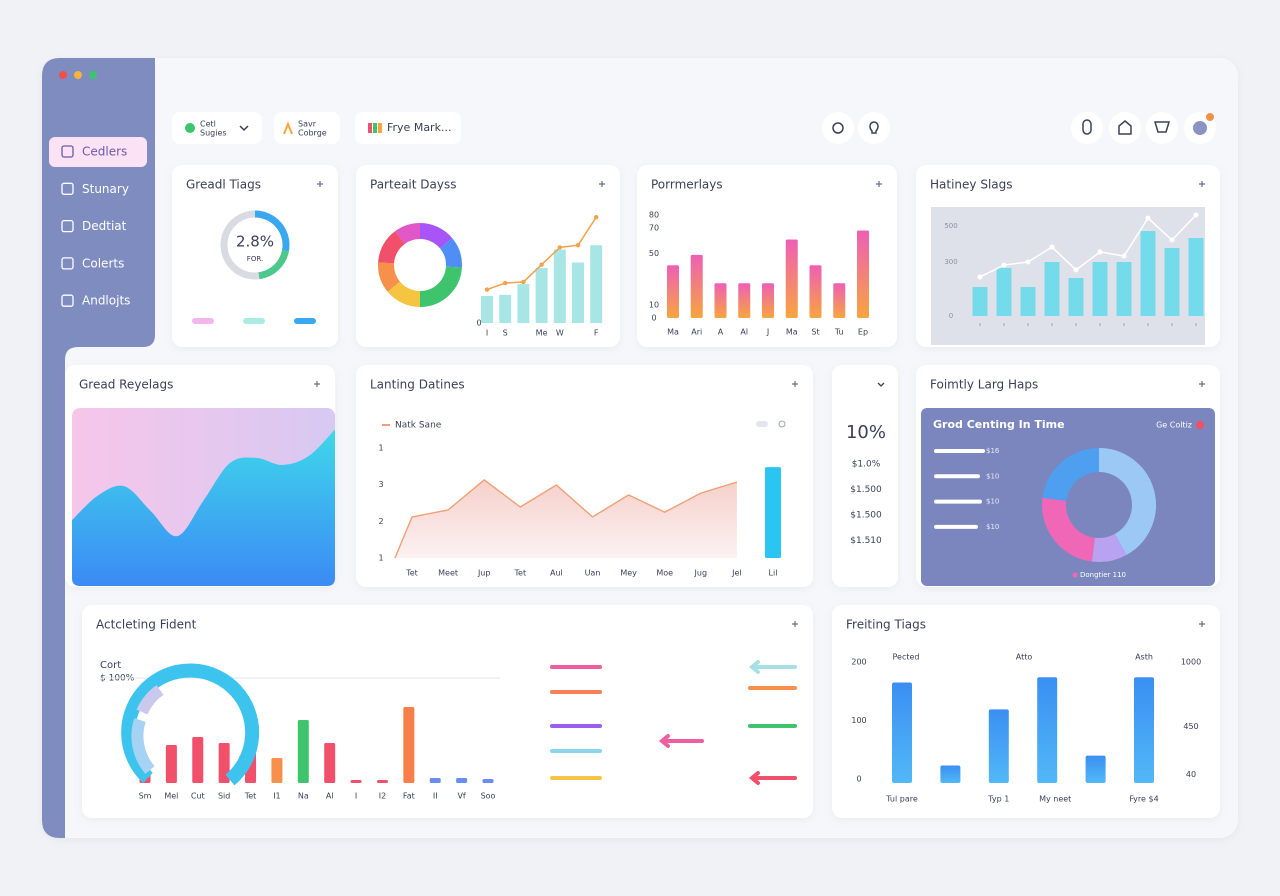 This screenshot has width=1280, height=896. What do you see at coordinates (93, 75) in the screenshot?
I see `window-dot` at bounding box center [93, 75].